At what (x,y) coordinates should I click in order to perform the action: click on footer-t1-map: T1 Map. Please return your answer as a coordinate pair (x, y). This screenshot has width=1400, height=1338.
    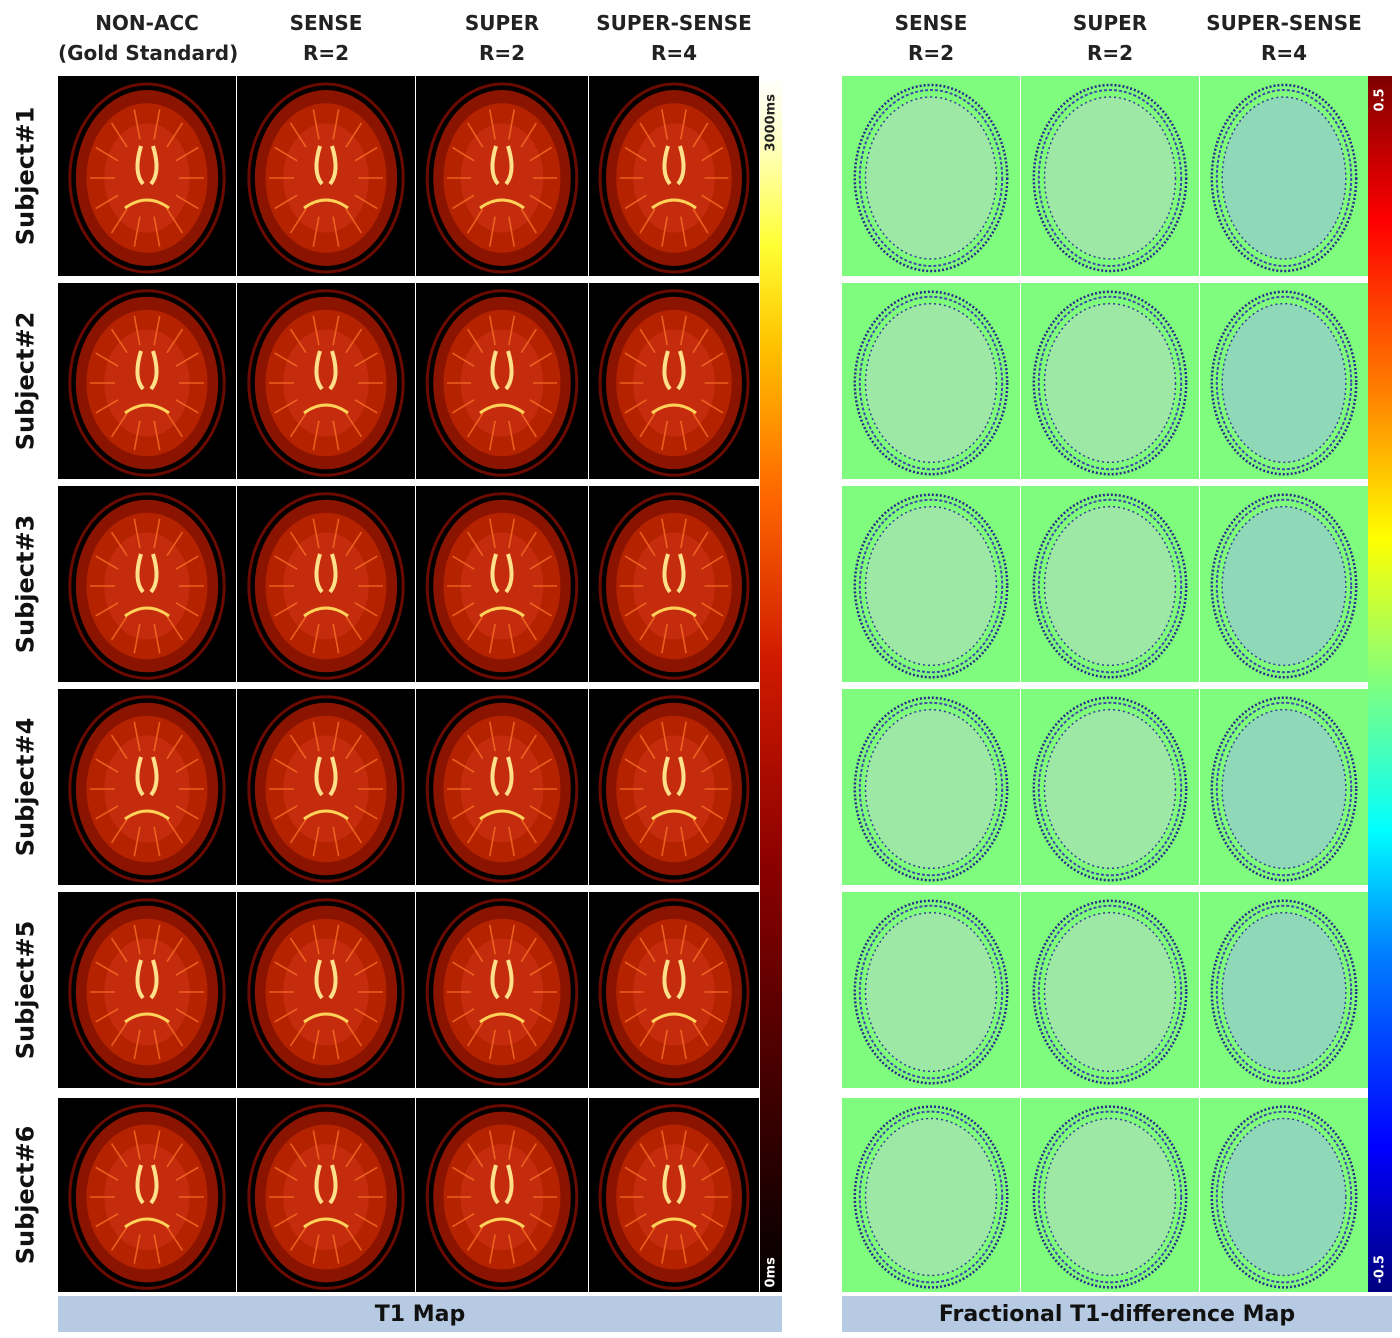
    Looking at the image, I should click on (420, 1314).